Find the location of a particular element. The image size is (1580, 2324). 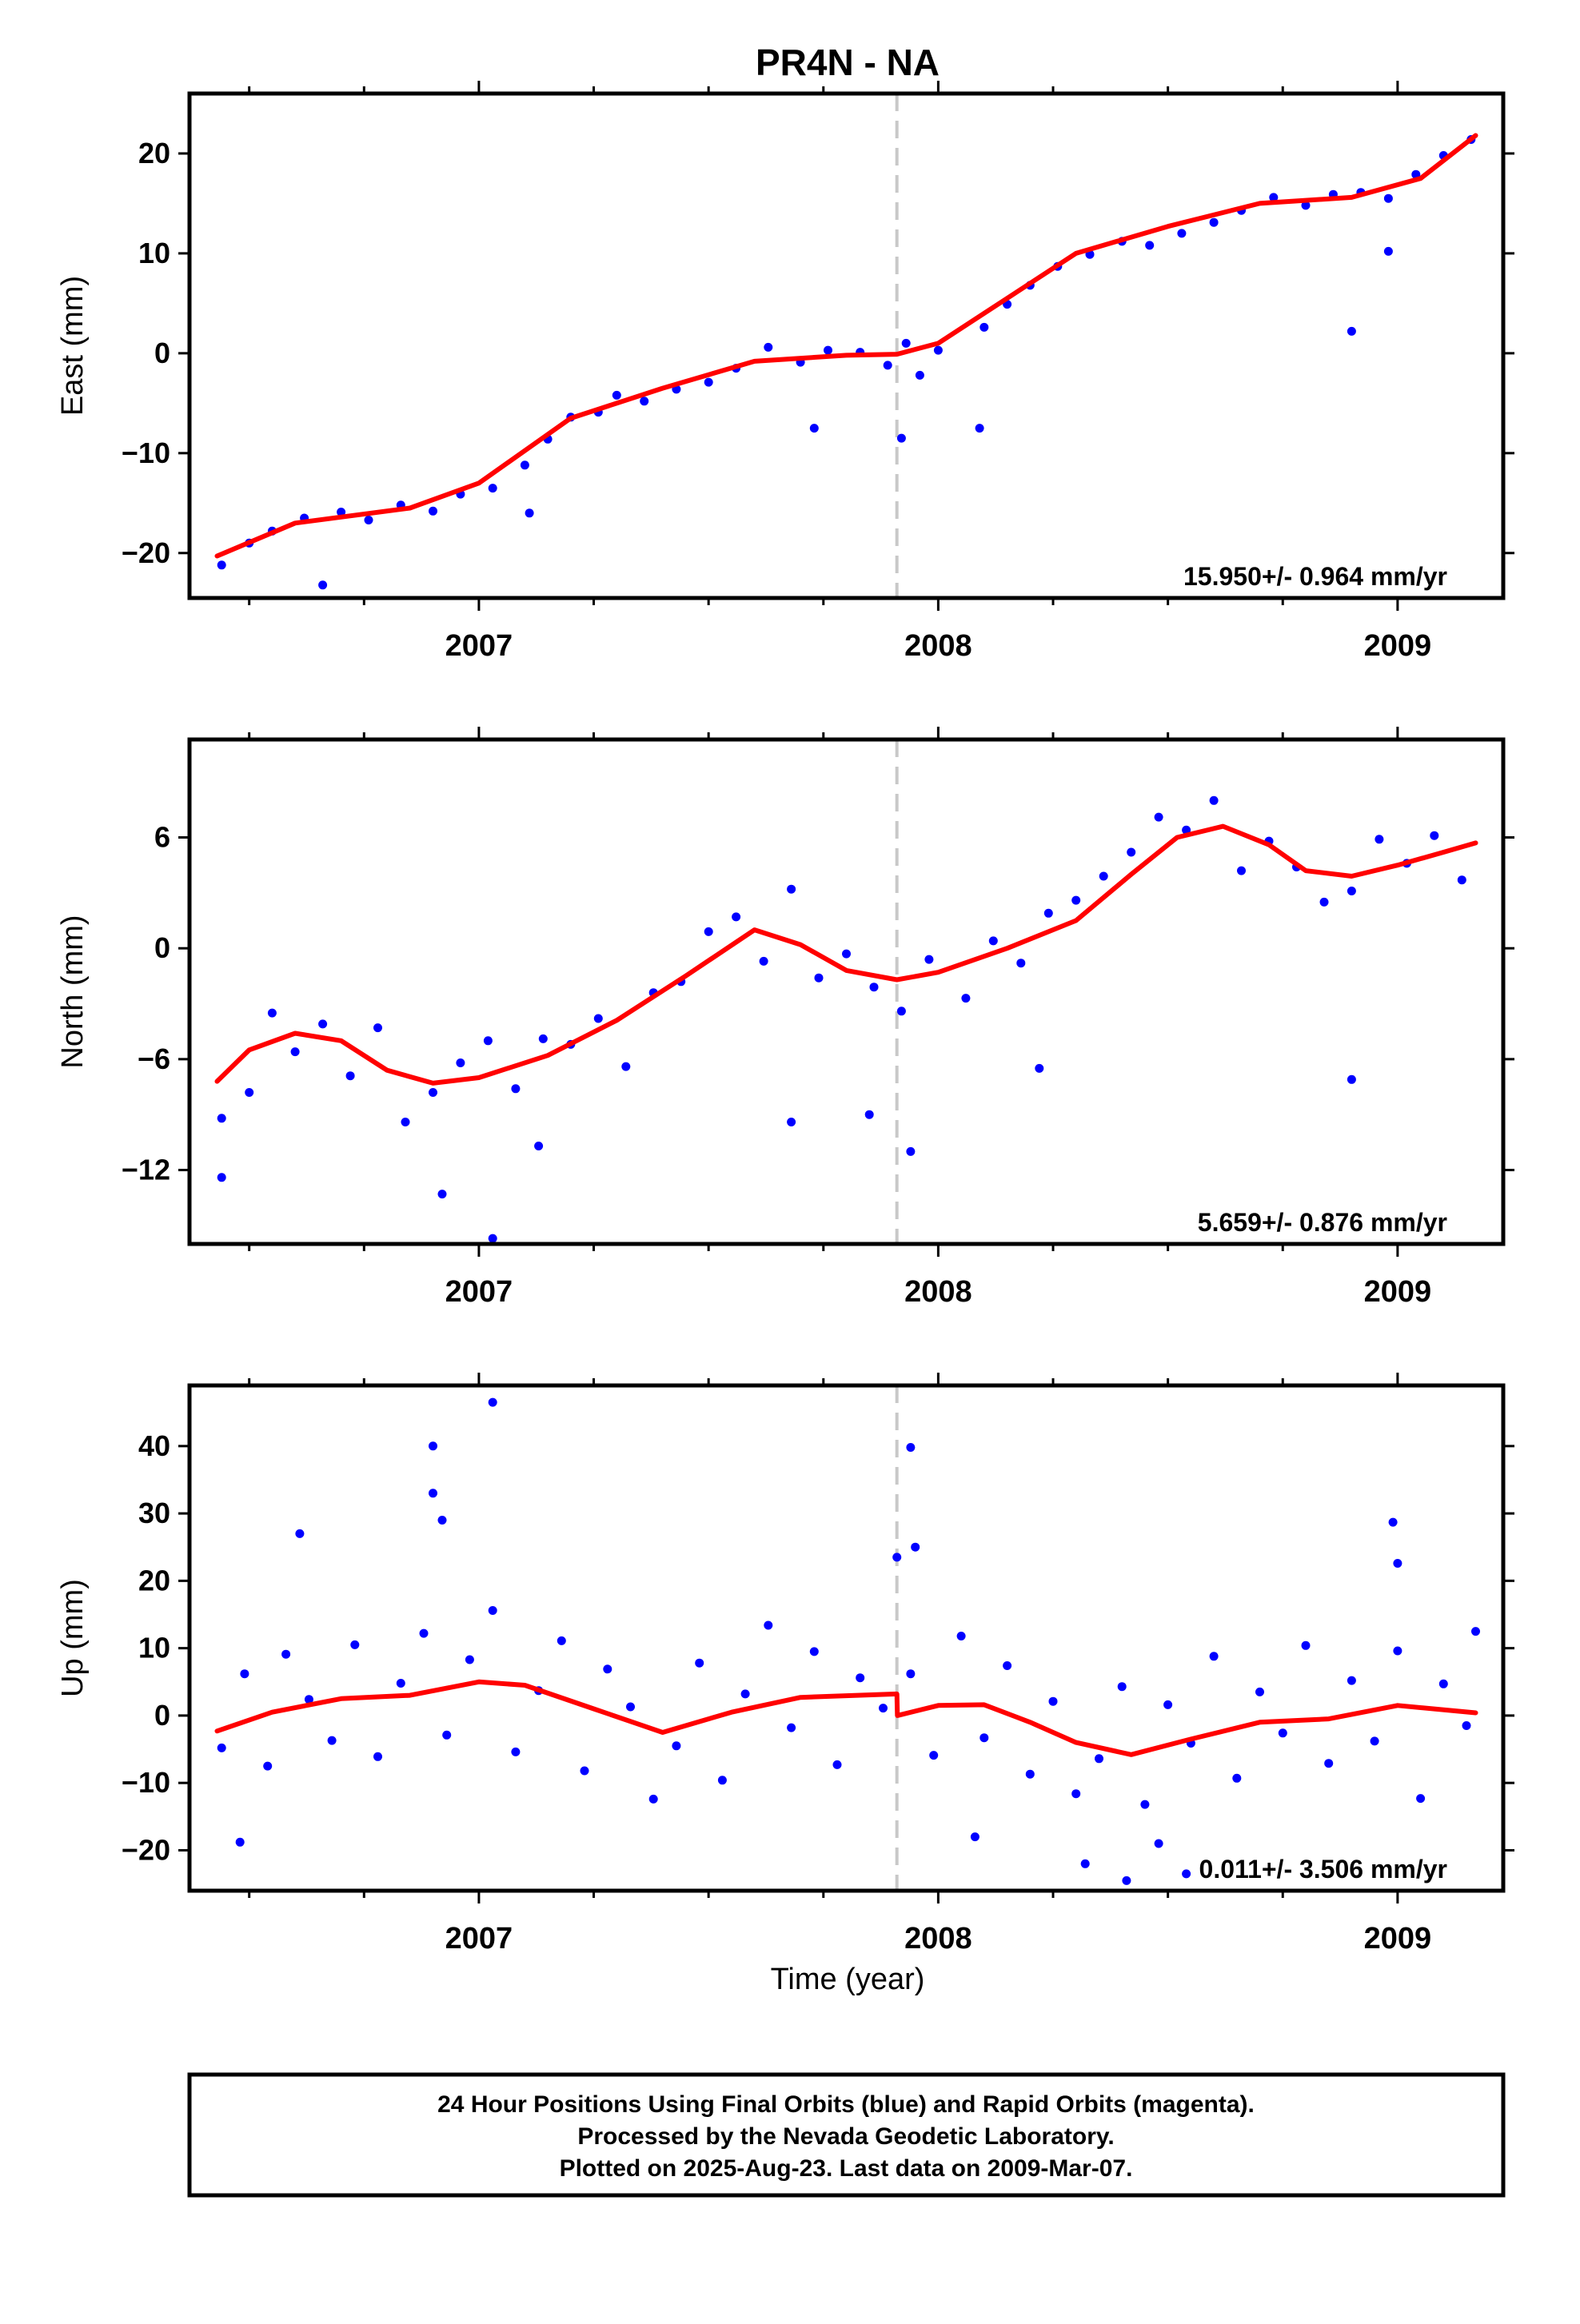

north-y-tick-label: 0 is located at coordinates (162, 948).